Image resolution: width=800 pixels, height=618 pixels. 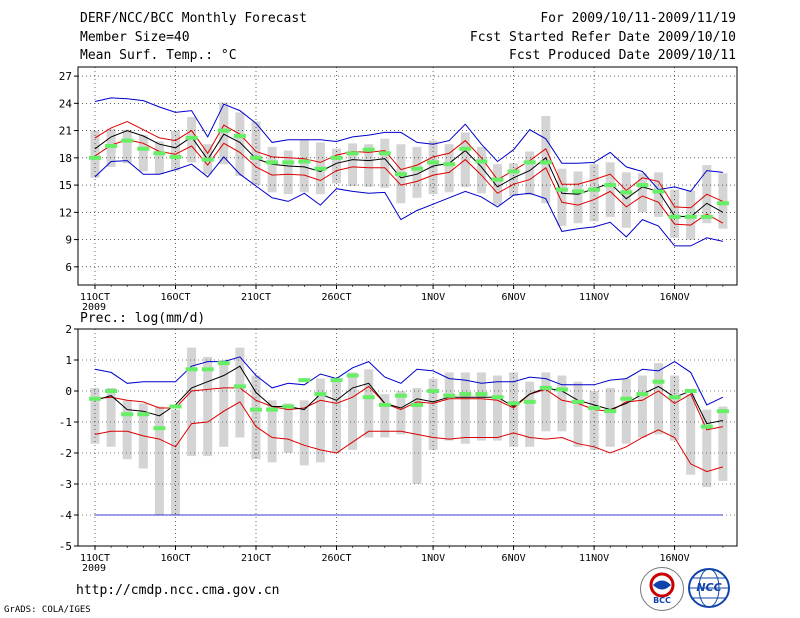 What do you see at coordinates (178, 590) in the screenshot?
I see `source-url: http://cmdp.ncc.cma.gov.cn` at bounding box center [178, 590].